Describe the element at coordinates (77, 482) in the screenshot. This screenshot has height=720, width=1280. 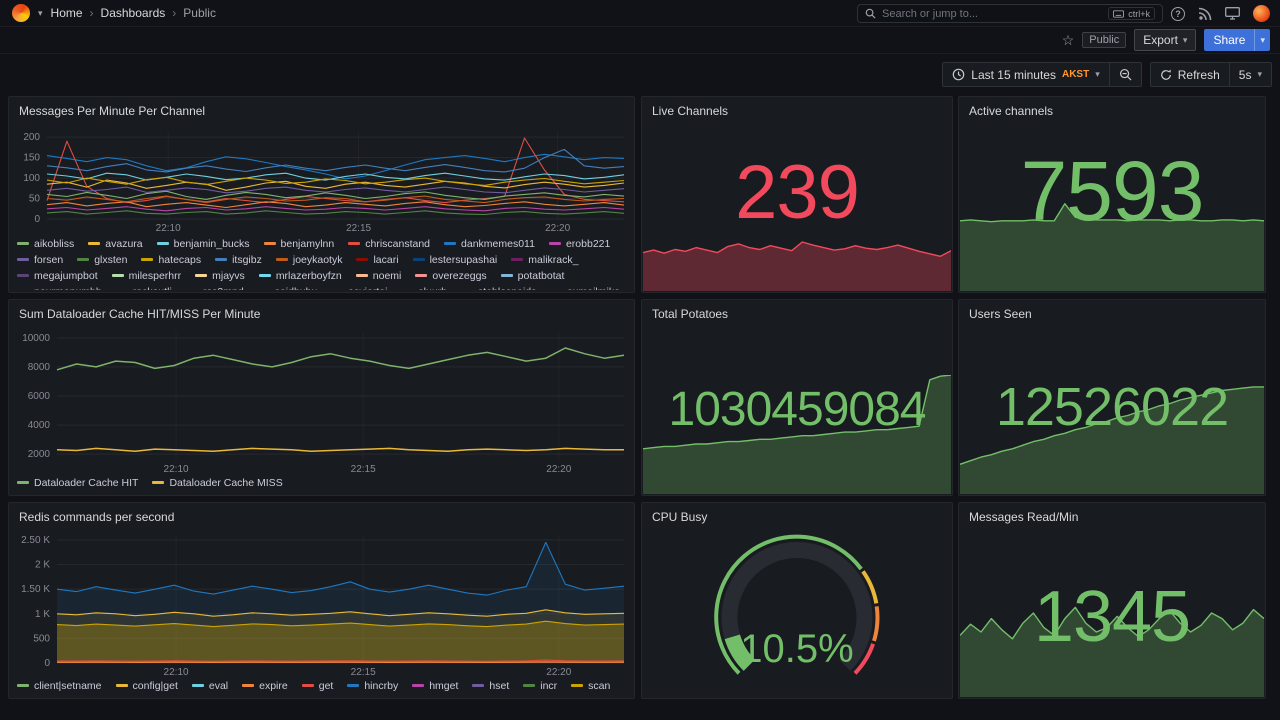
I see `legend-item: Dataloader Cache HIT` at that location.